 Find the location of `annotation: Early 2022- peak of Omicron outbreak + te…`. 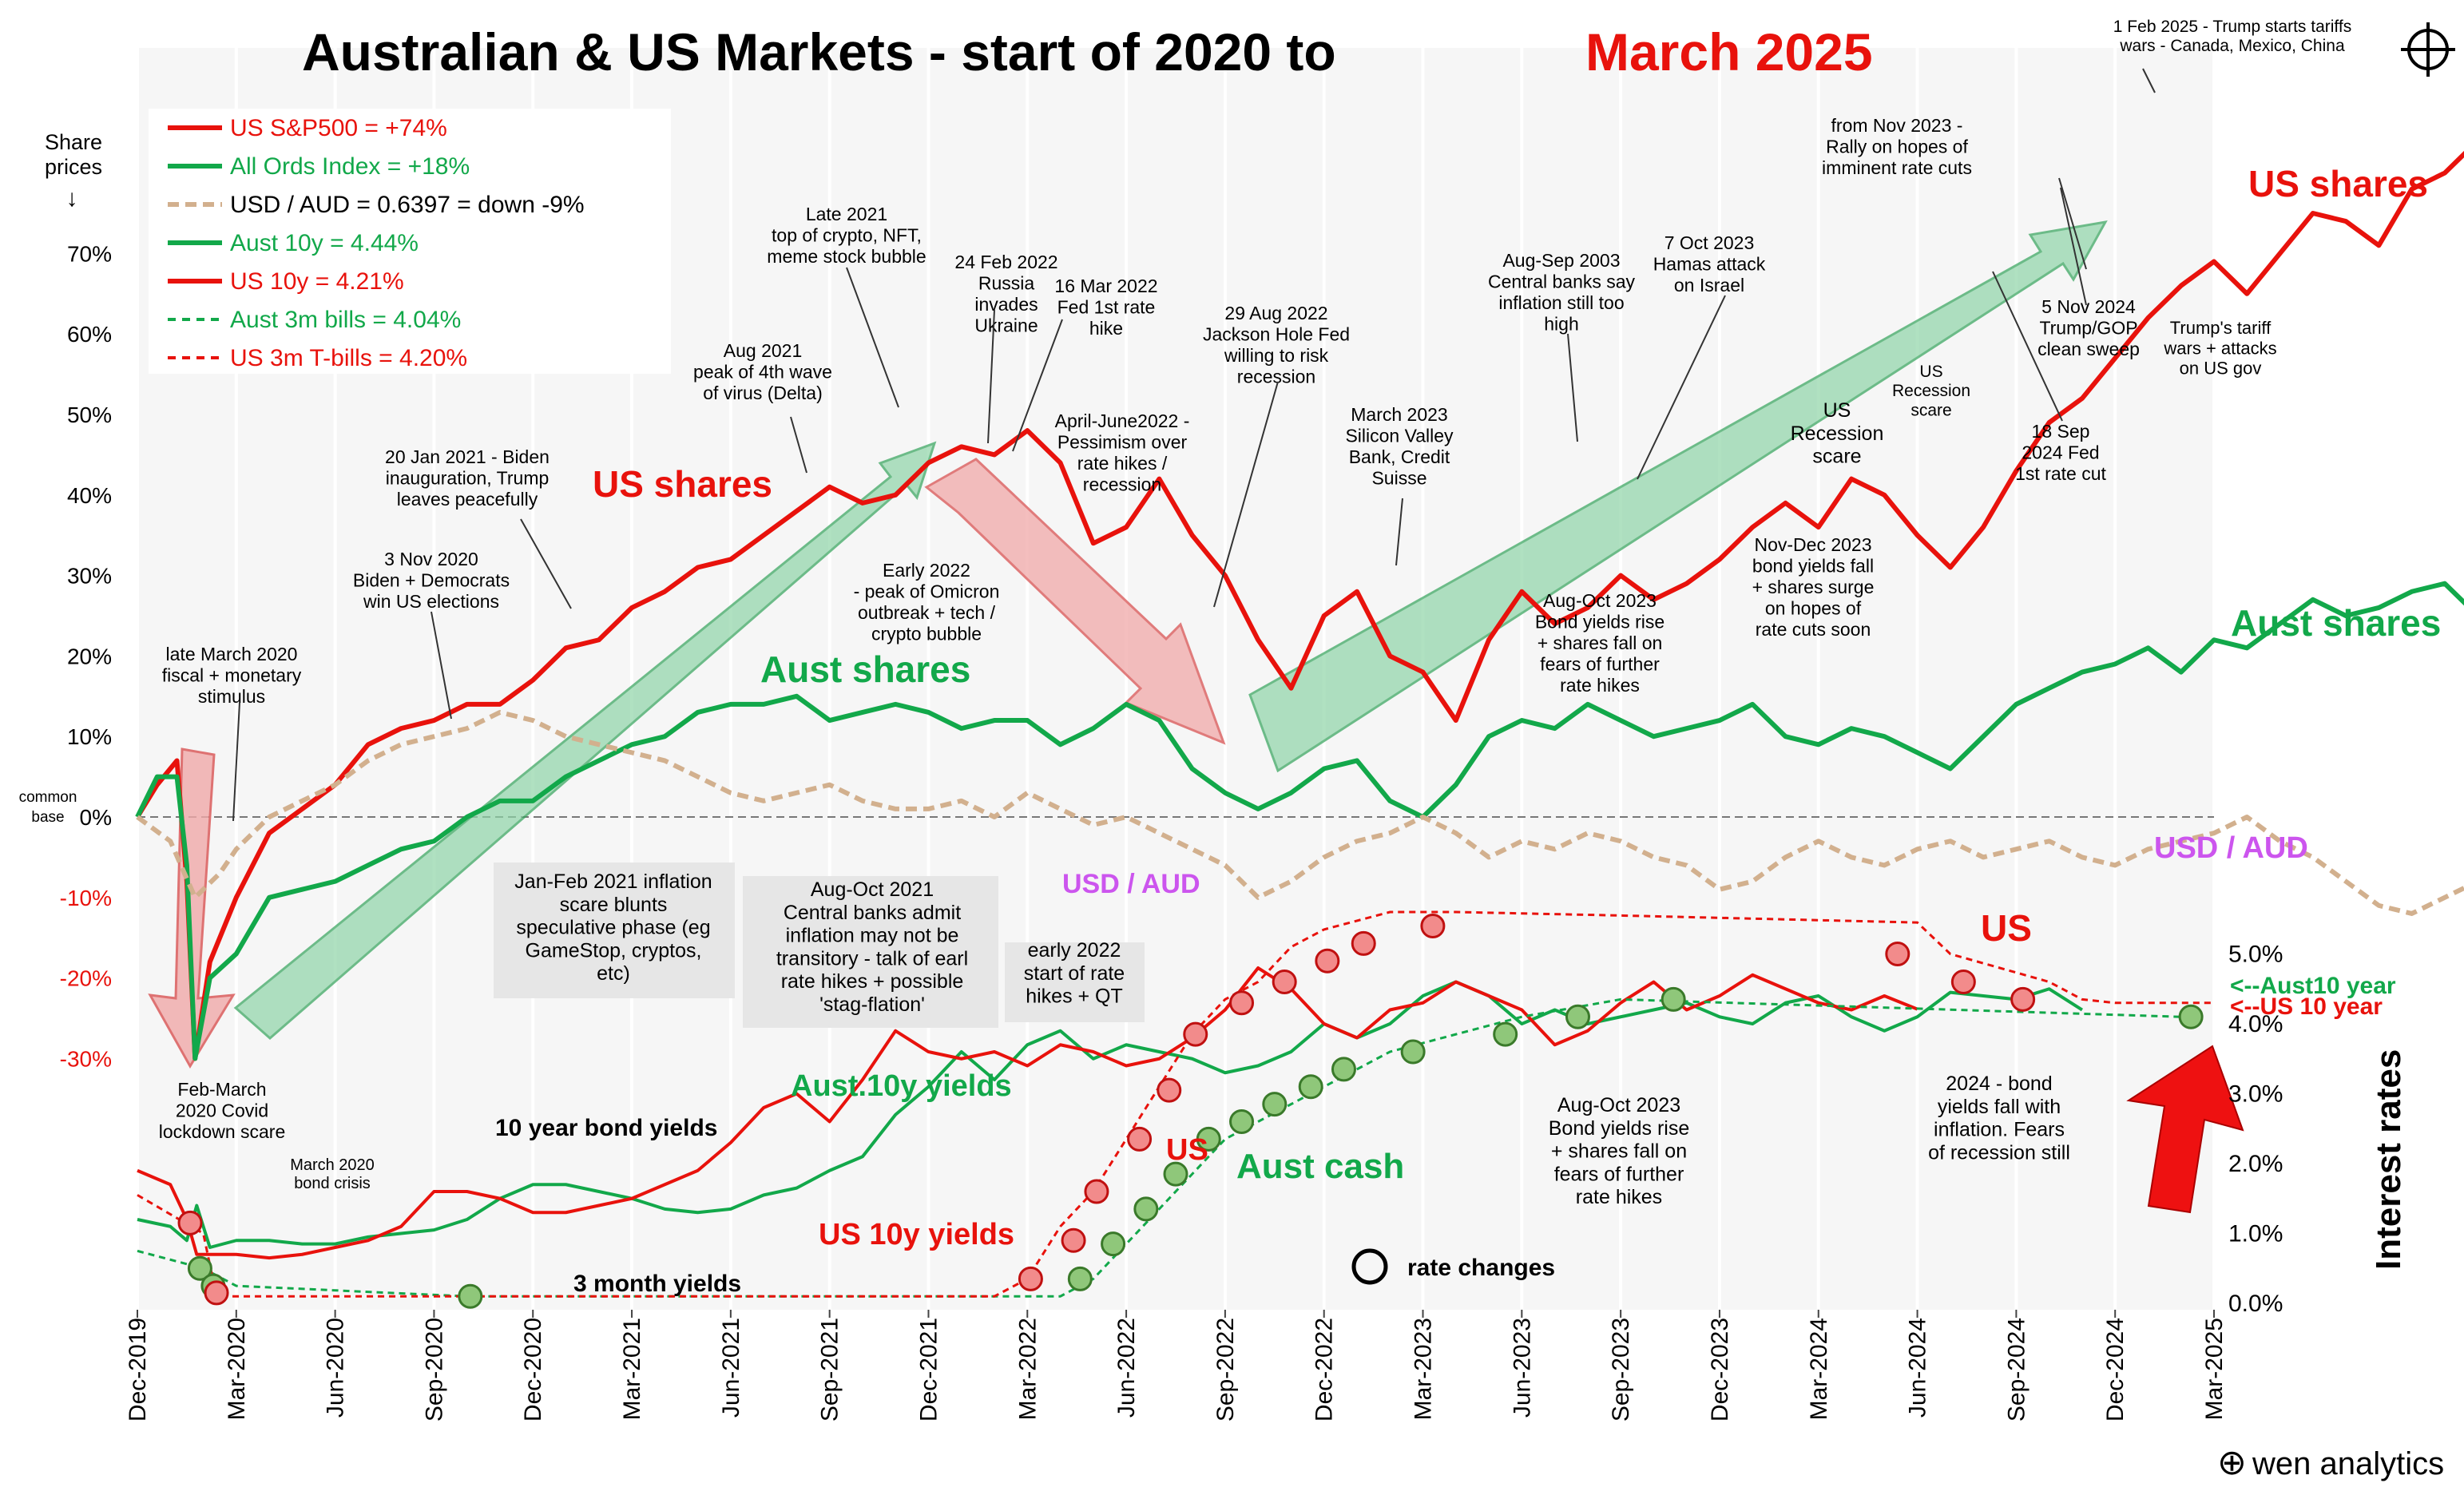

annotation: Early 2022- peak of Omicron outbreak + te… is located at coordinates (927, 602).